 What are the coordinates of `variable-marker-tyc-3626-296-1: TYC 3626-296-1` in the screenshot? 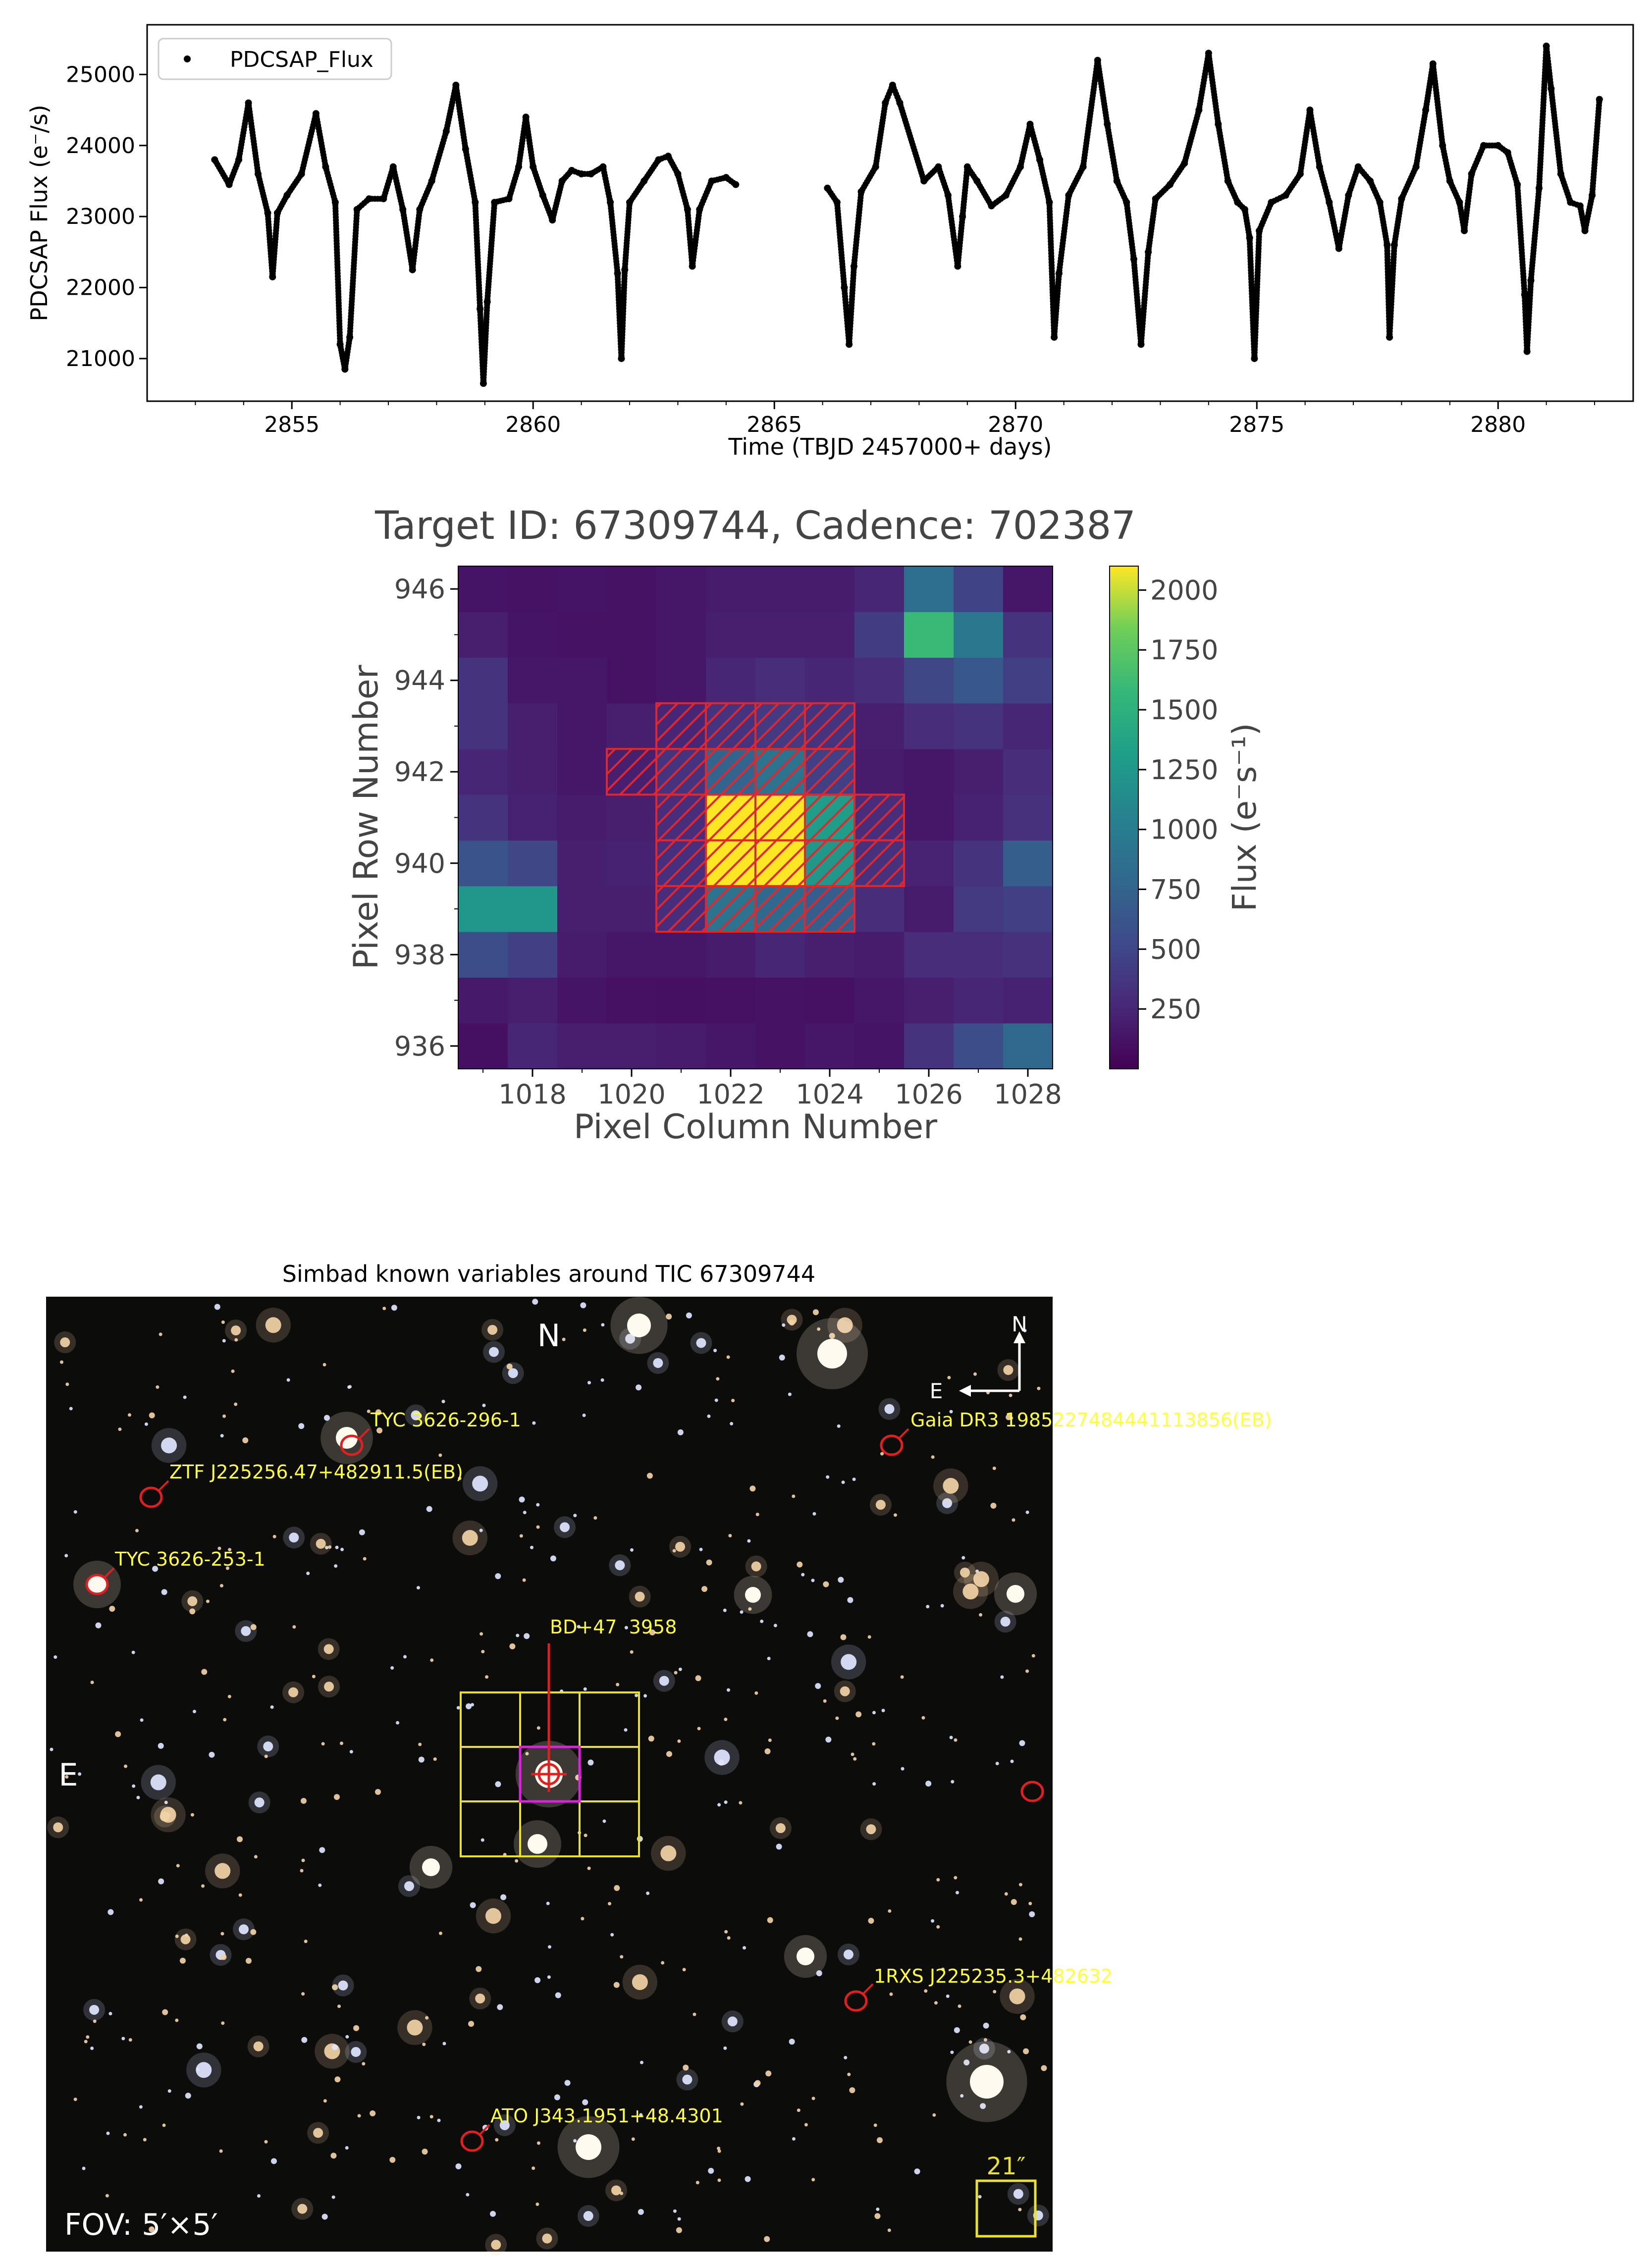 It's located at (430, 1432).